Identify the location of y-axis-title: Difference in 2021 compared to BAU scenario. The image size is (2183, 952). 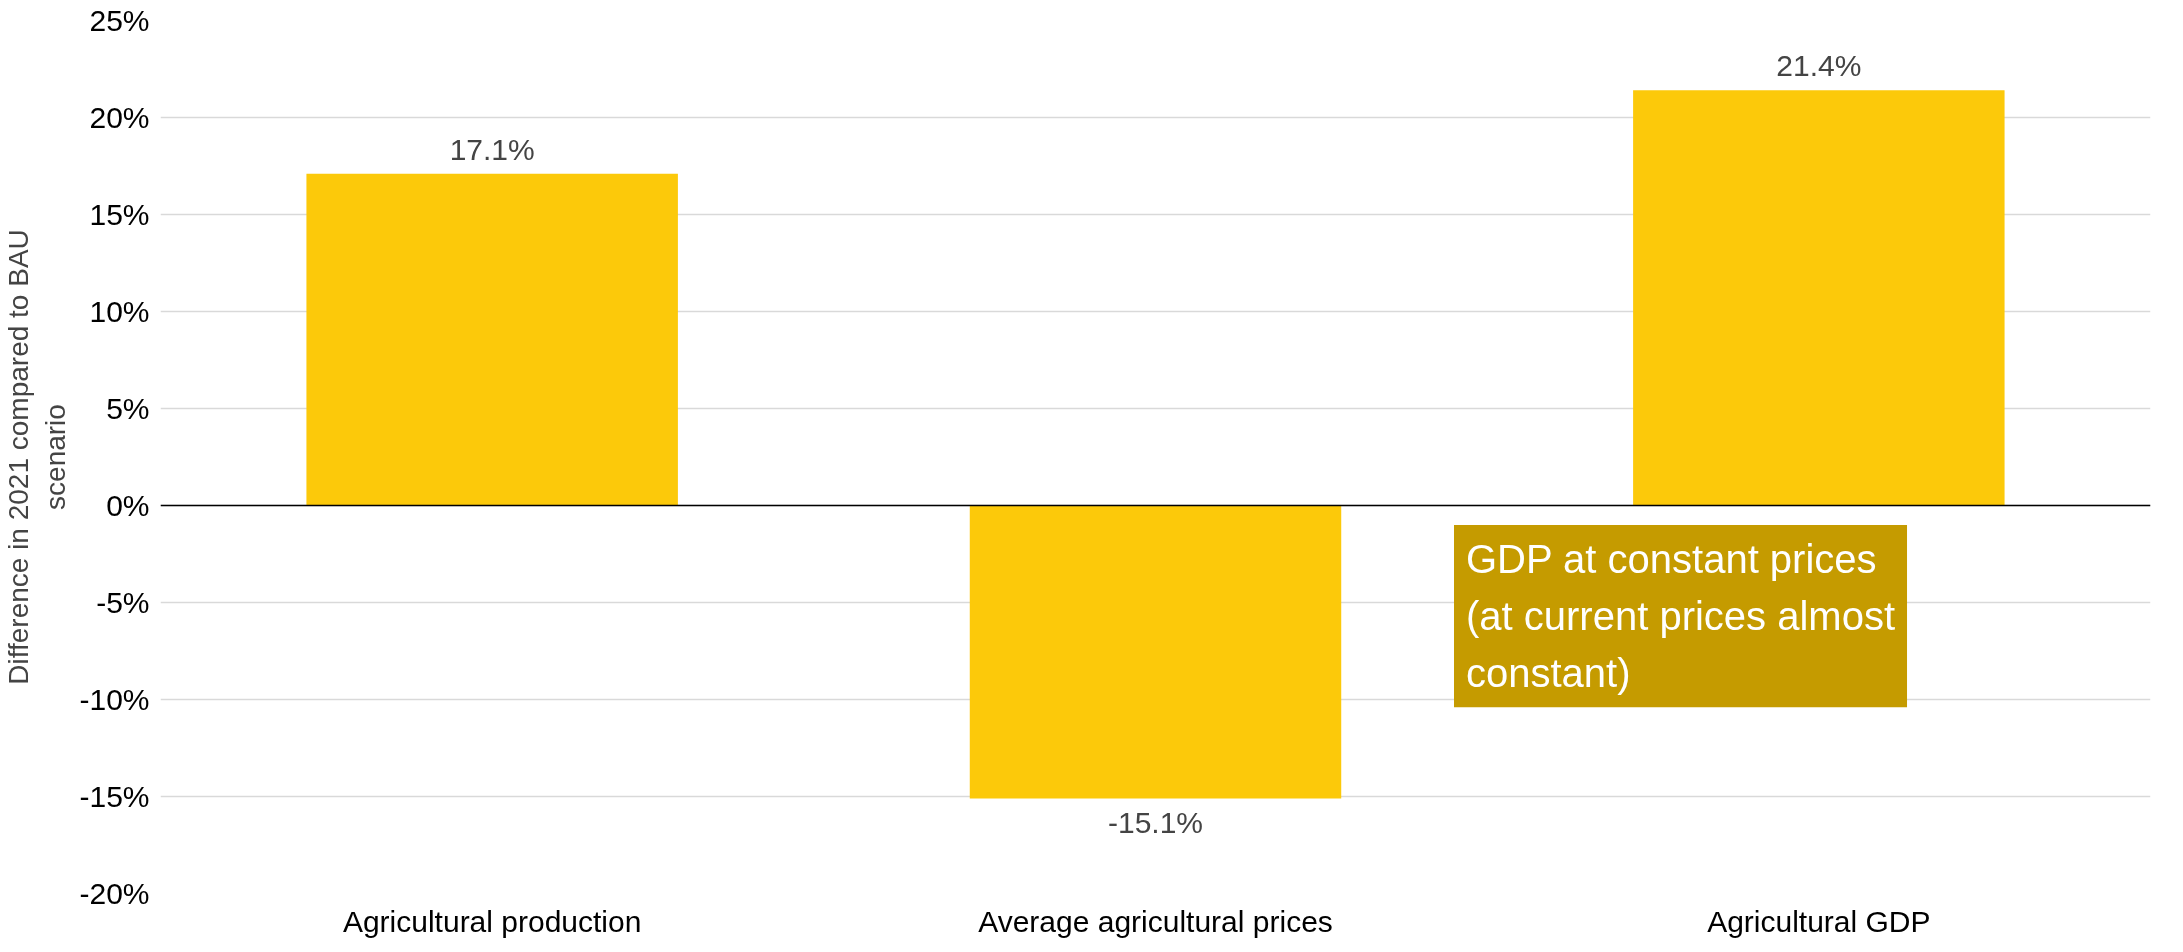
(37, 457).